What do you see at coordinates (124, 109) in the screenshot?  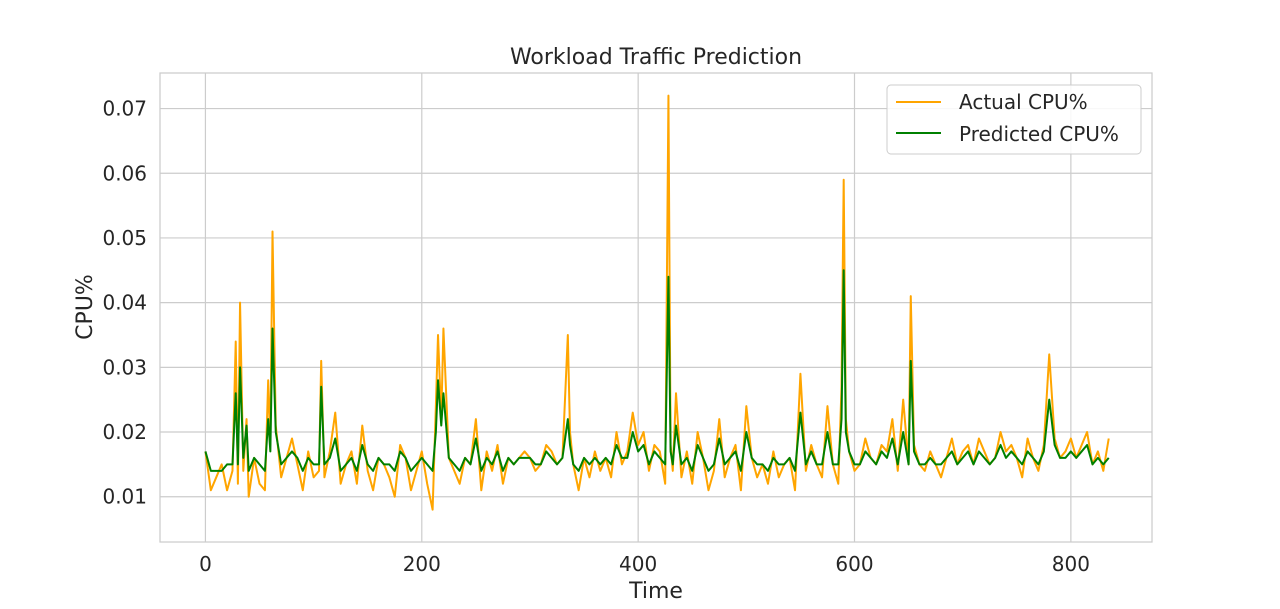 I see `y-tick-label: 0.07` at bounding box center [124, 109].